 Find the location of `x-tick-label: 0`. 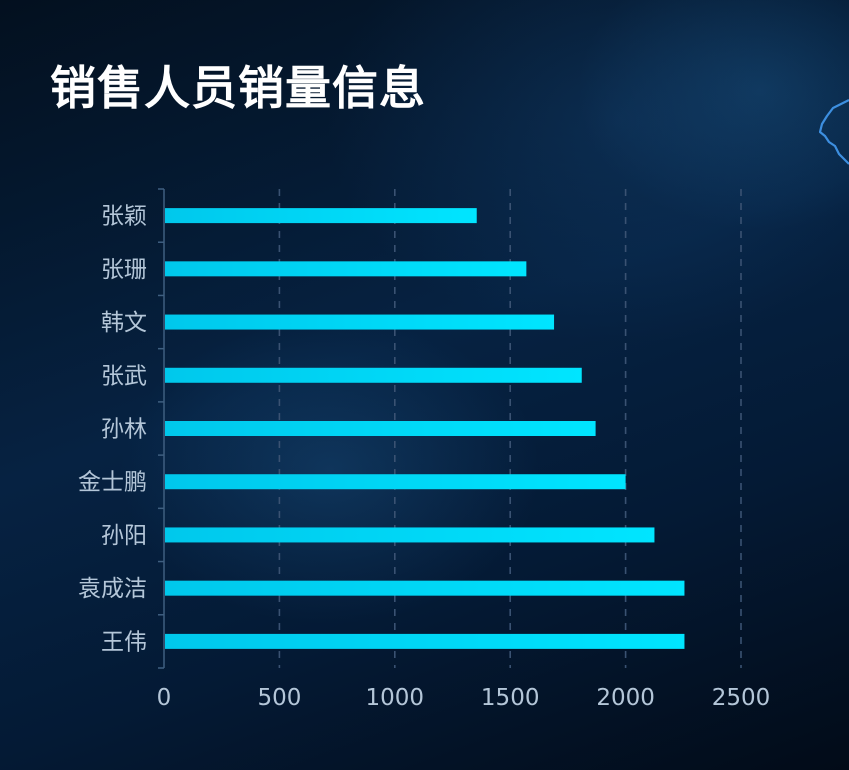

x-tick-label: 0 is located at coordinates (164, 698).